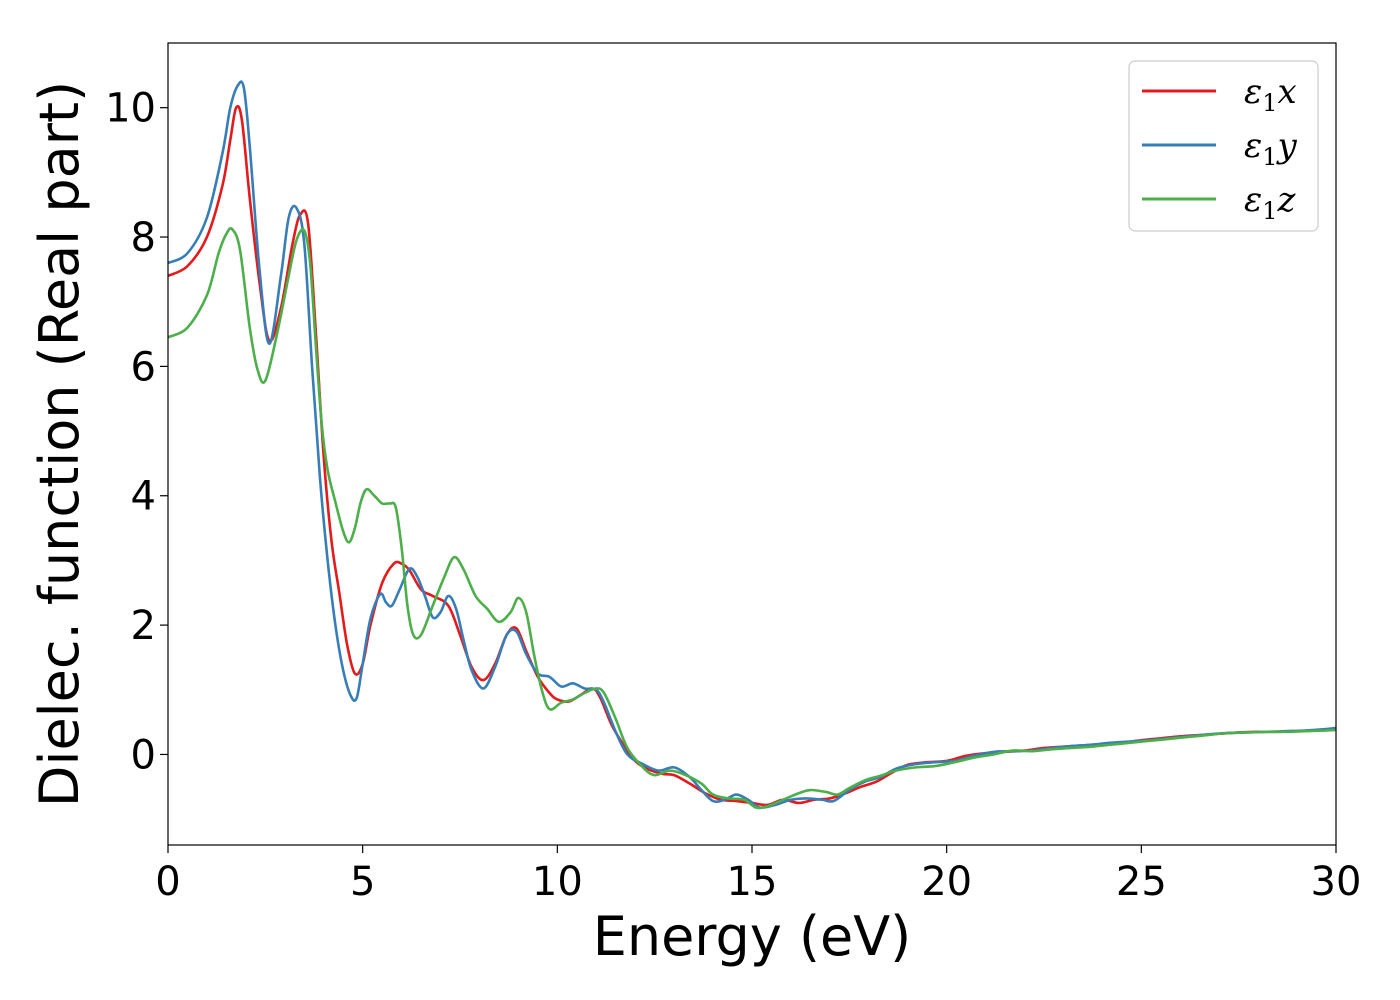 Image resolution: width=1400 pixels, height=1000 pixels. I want to click on x-tick-label: 20, so click(946, 882).